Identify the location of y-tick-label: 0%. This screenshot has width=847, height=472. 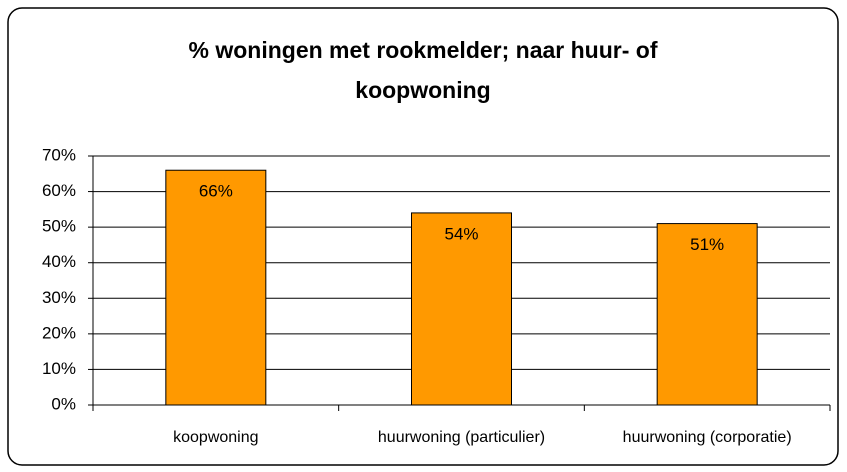
(63, 403).